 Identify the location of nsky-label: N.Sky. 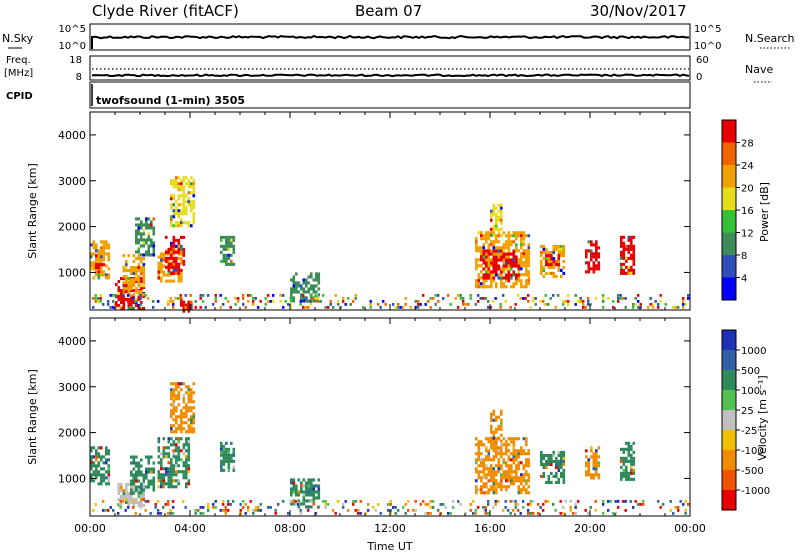
(18, 38).